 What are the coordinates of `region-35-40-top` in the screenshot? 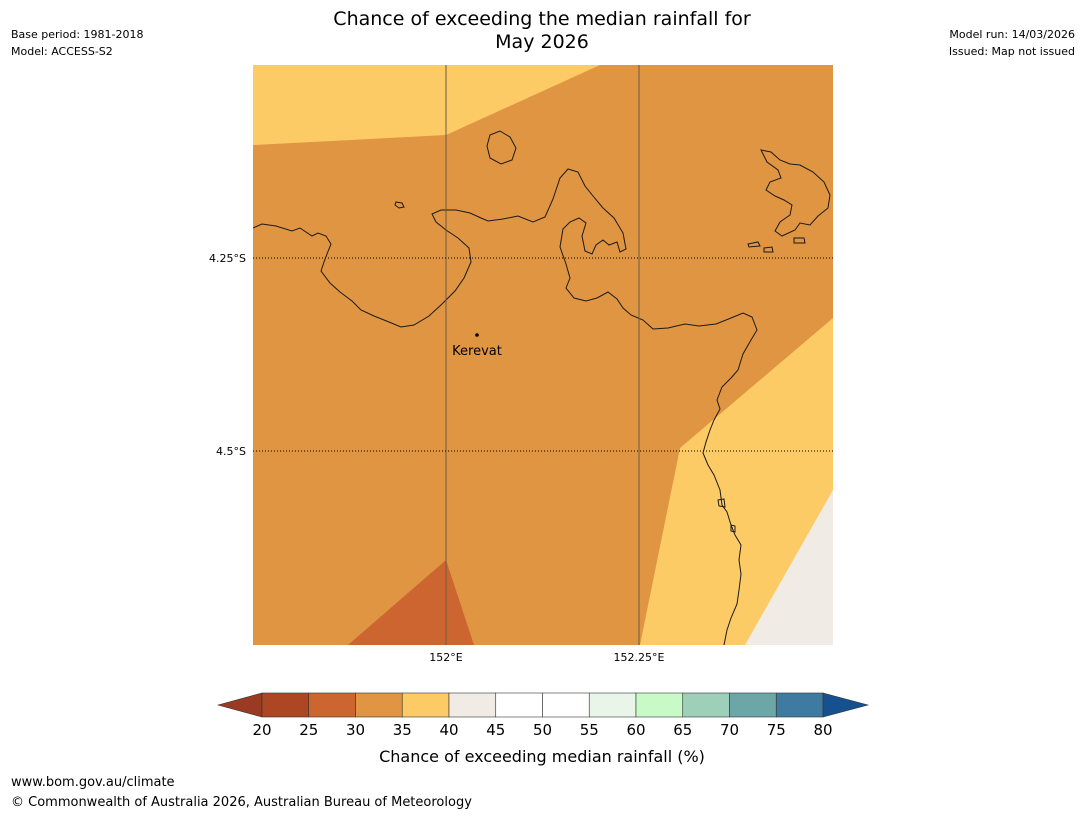 It's located at (426, 105).